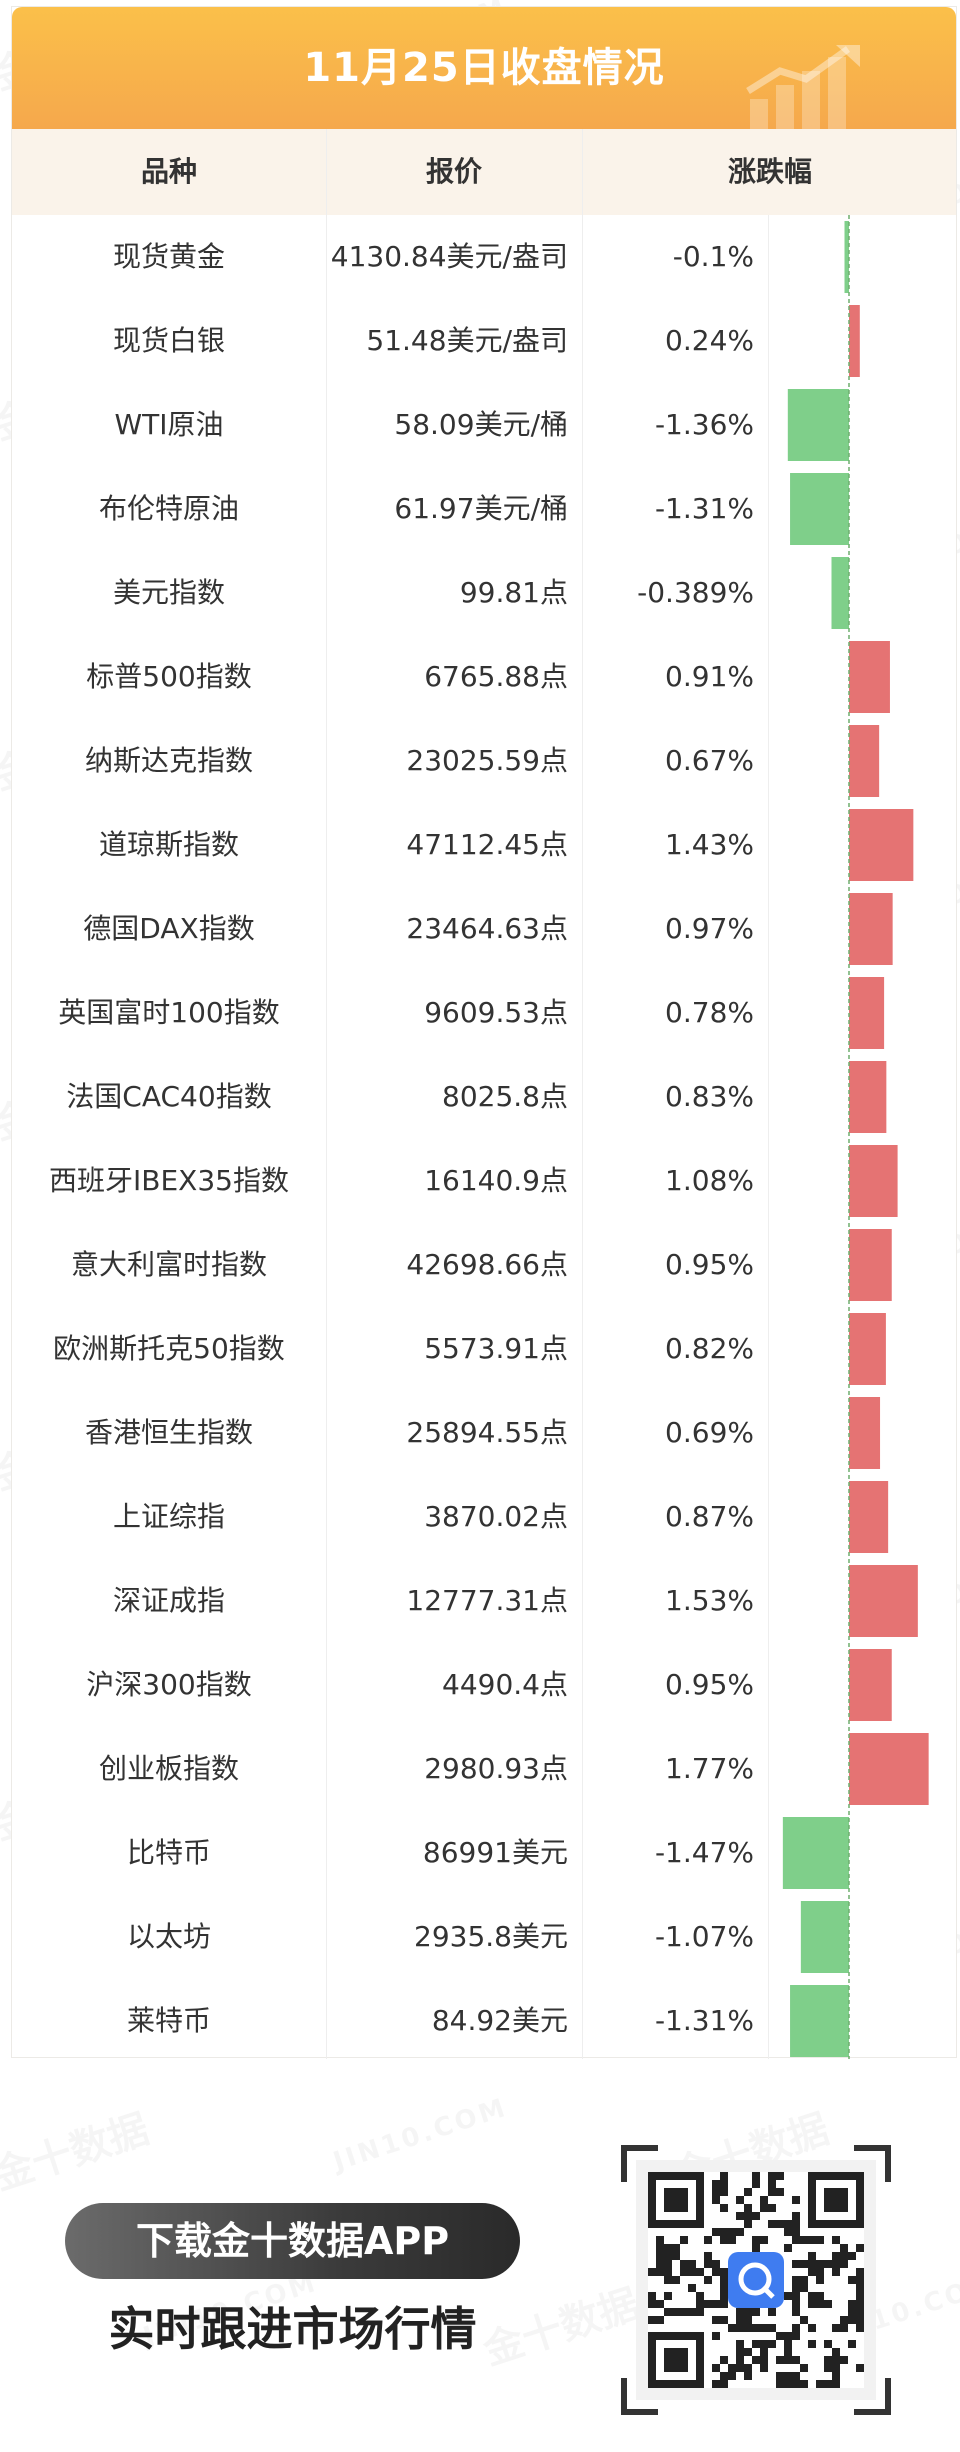  What do you see at coordinates (481, 508) in the screenshot?
I see `row-price: 61.97美元/桶` at bounding box center [481, 508].